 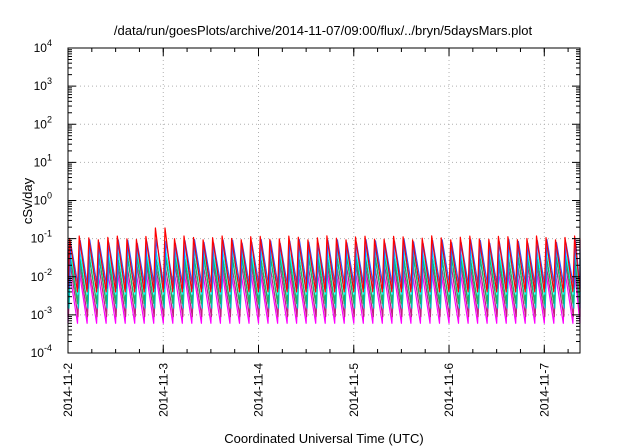 I want to click on x-tick-label: 2014-11-2, so click(x=68, y=390).